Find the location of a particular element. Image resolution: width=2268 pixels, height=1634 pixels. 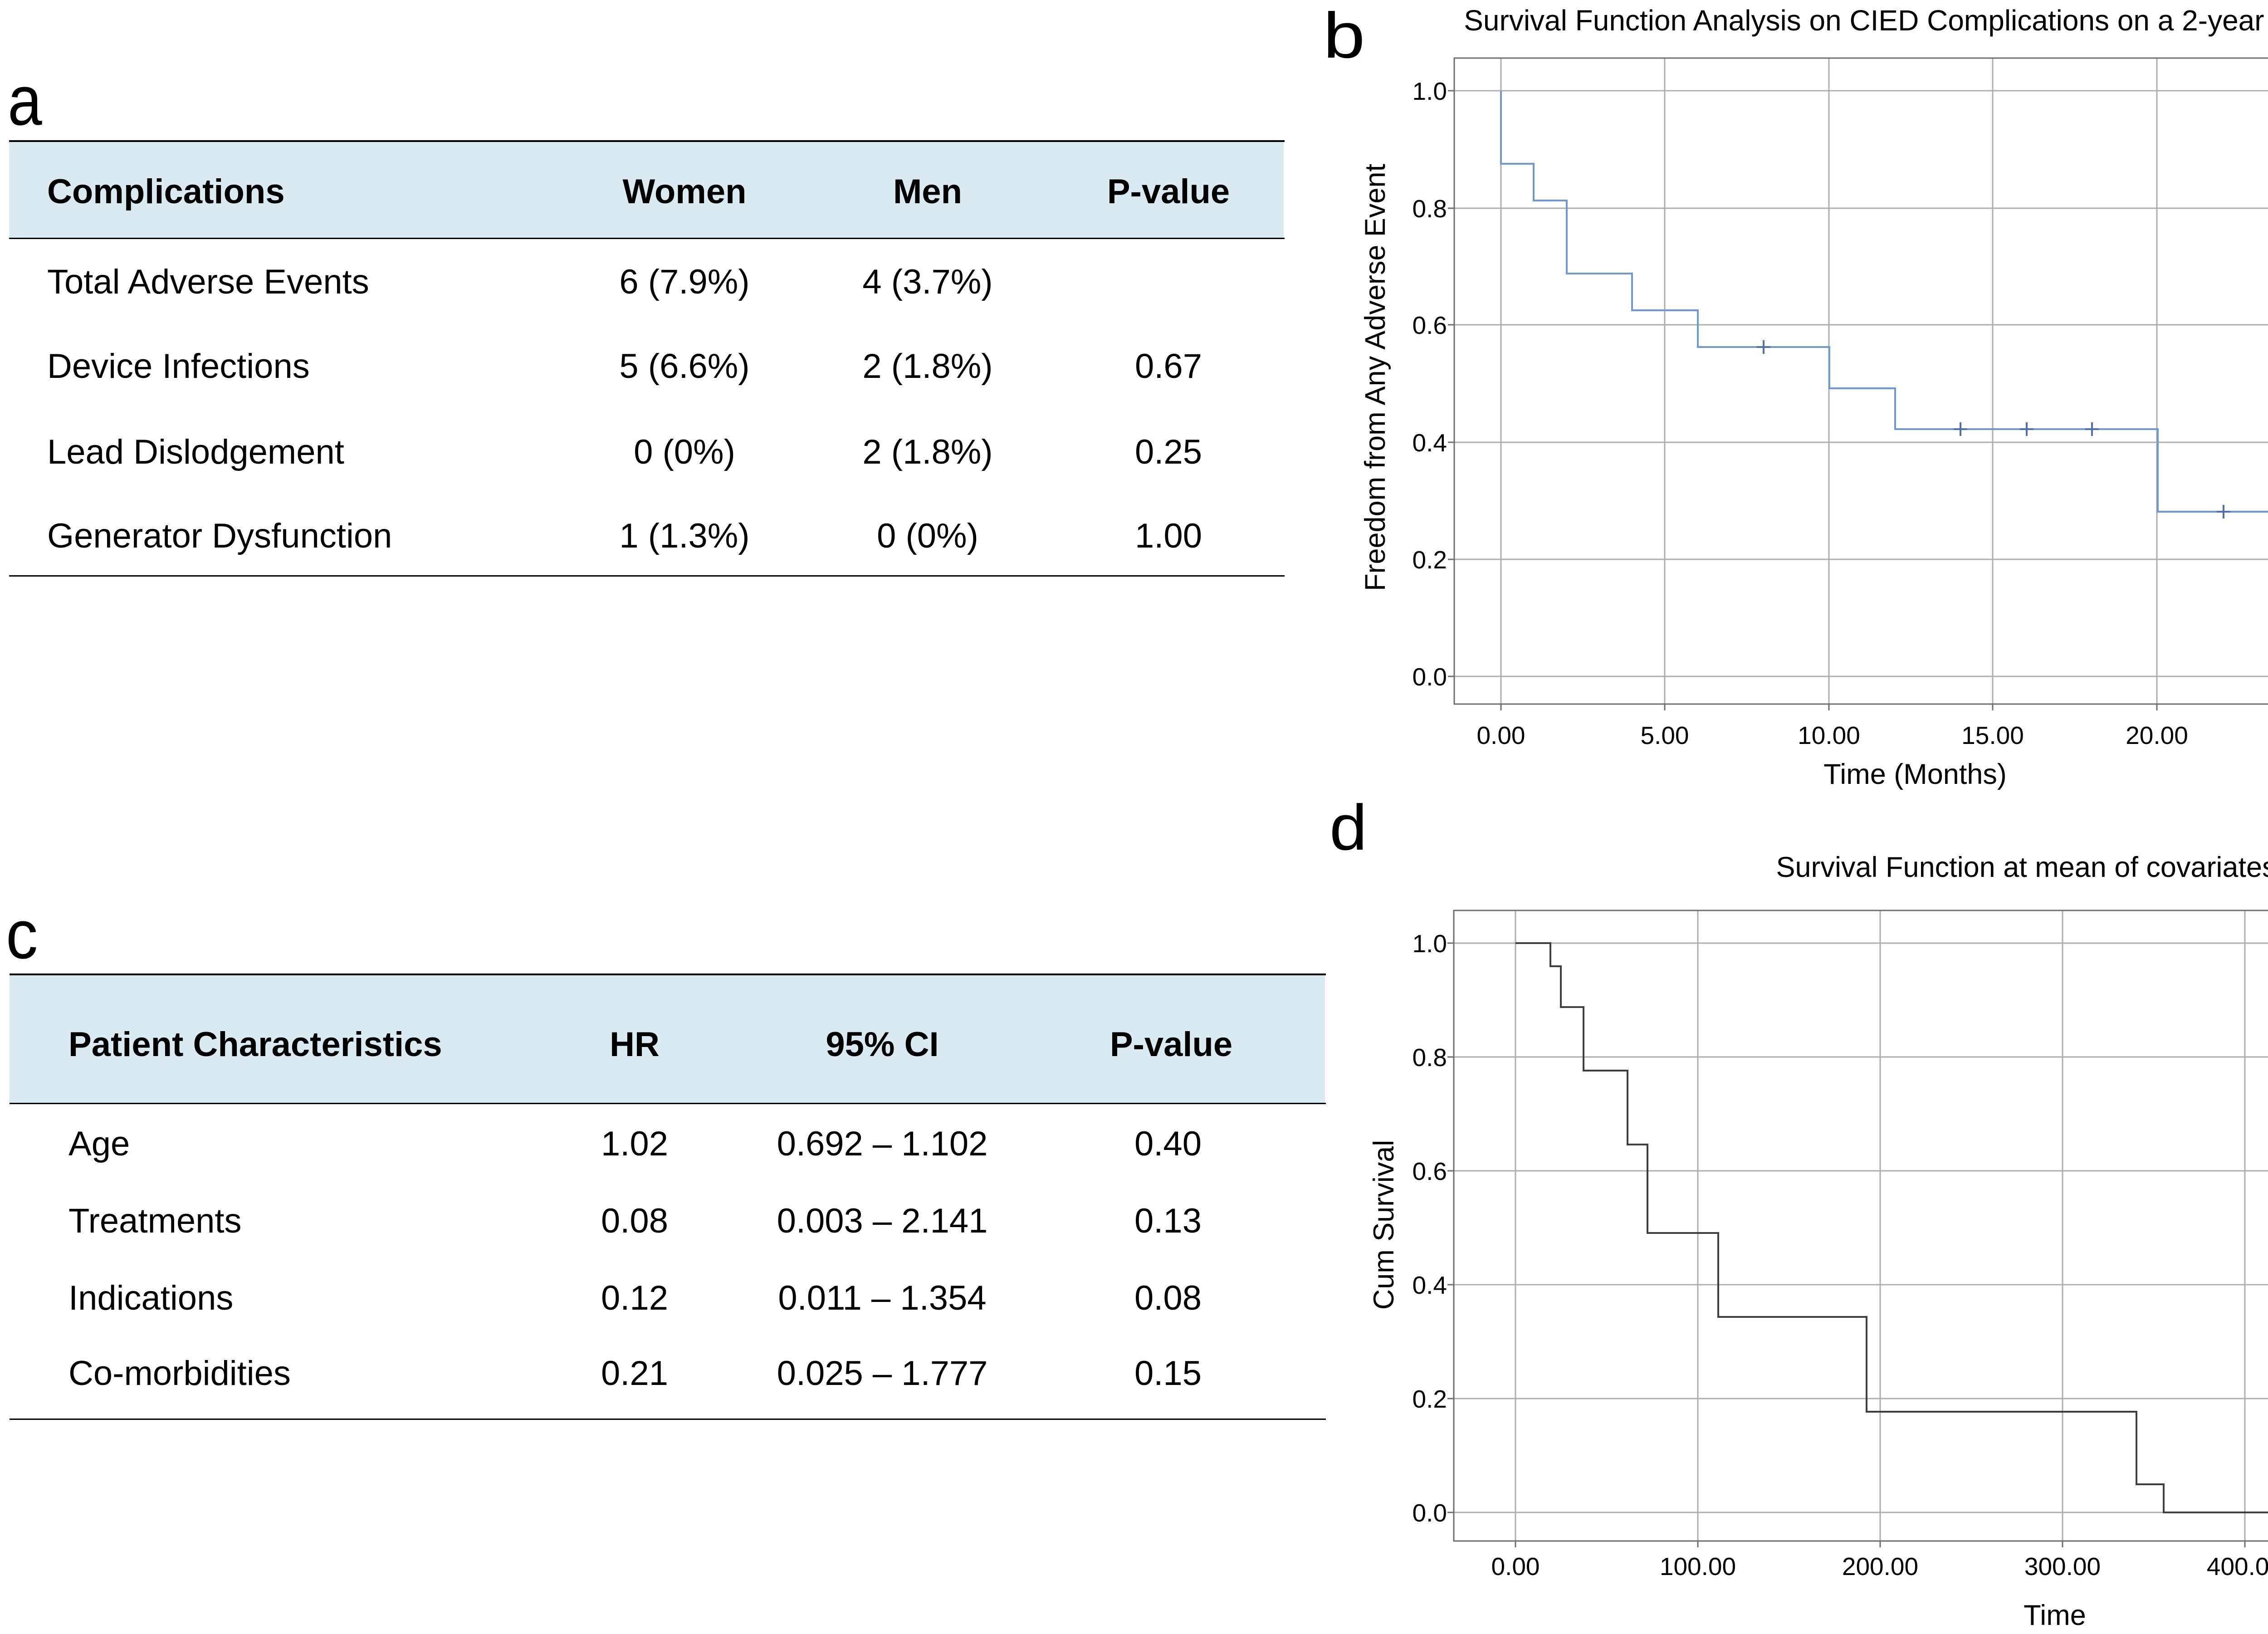

svg-text: 10.00 is located at coordinates (1829, 735).